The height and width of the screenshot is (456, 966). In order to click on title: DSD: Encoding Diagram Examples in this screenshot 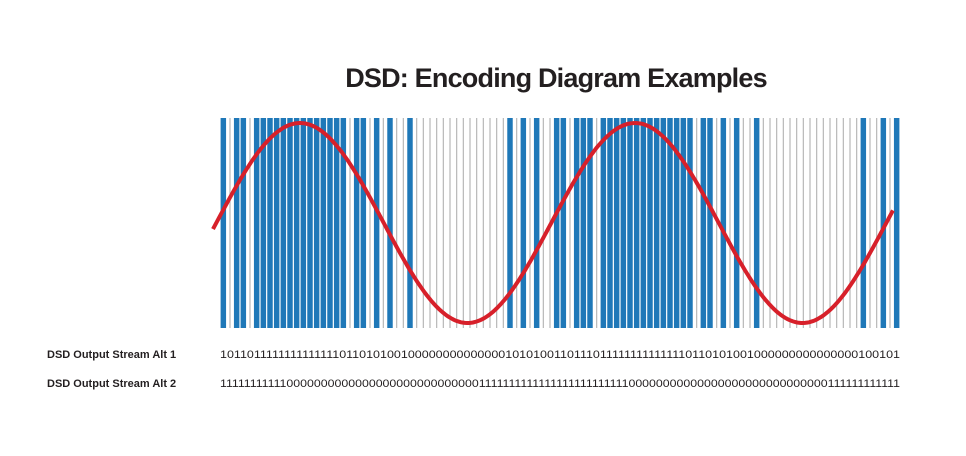, I will do `click(556, 78)`.